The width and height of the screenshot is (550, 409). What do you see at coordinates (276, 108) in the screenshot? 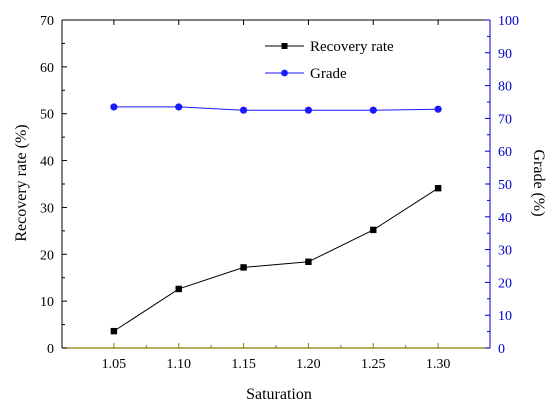
I see `series-line-grade` at bounding box center [276, 108].